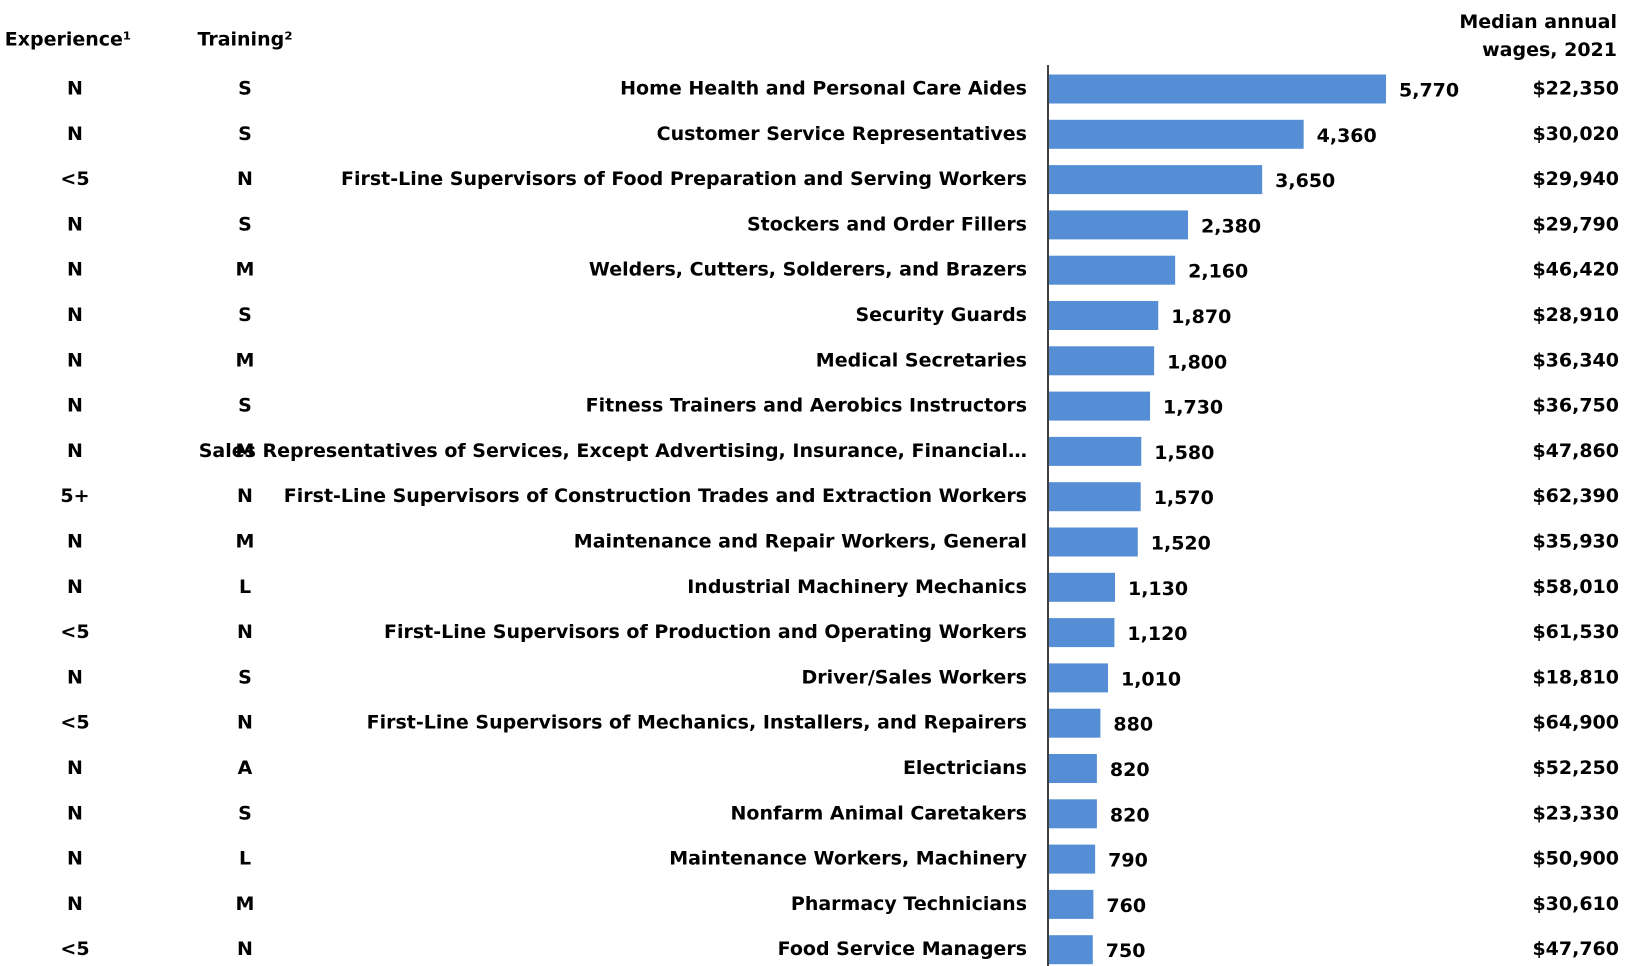 This screenshot has width=1635, height=966. I want to click on wage: $36,750, so click(1575, 406).